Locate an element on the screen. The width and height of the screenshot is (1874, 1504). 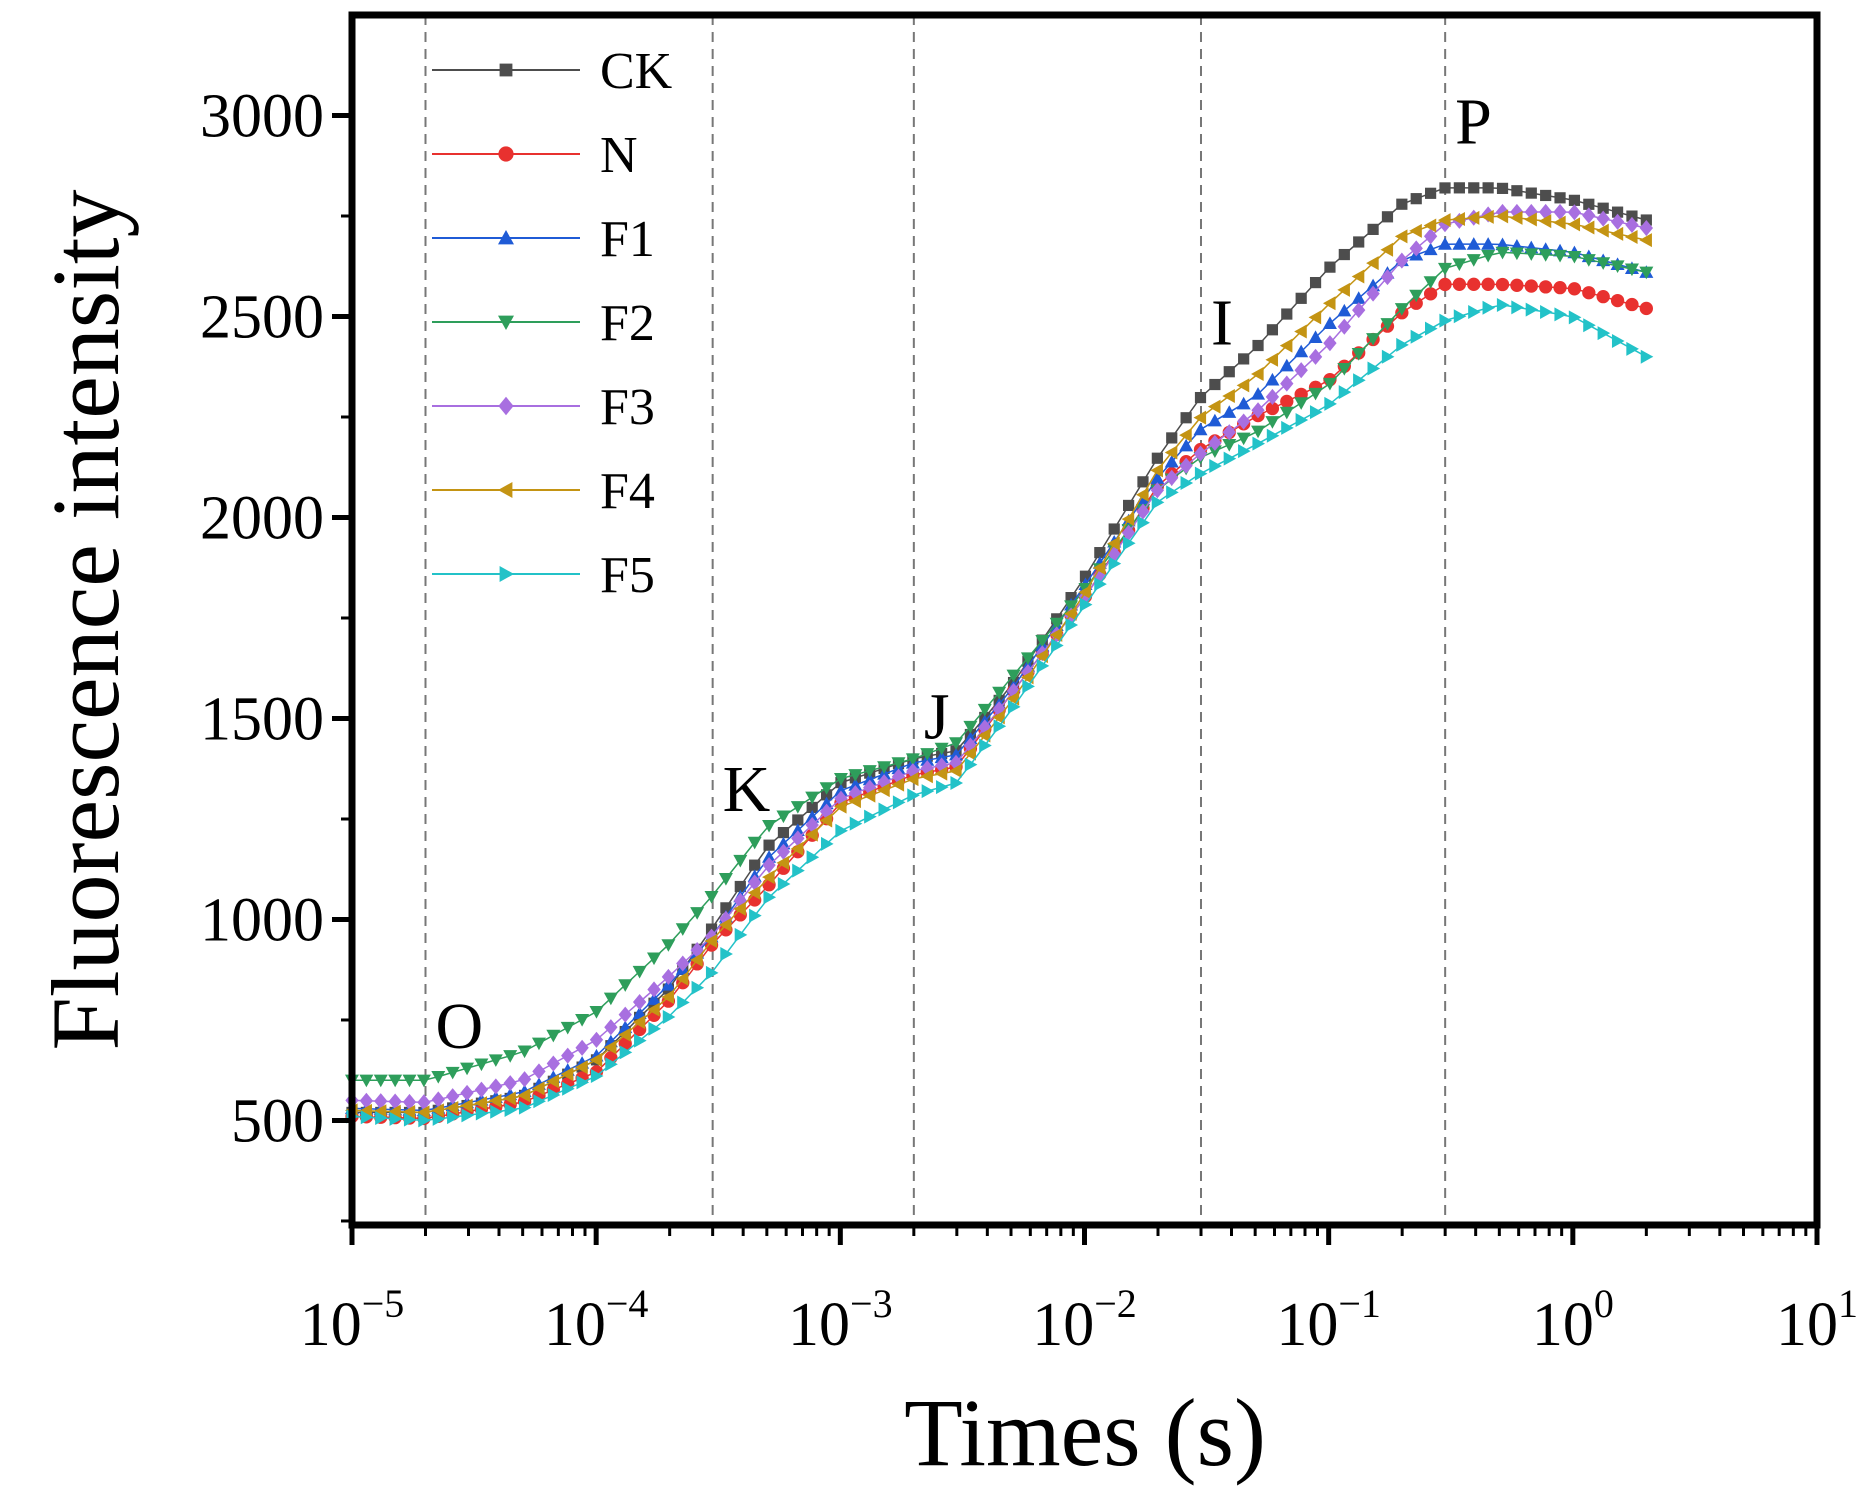
x-tick-label: 100 is located at coordinates (1573, 1320).